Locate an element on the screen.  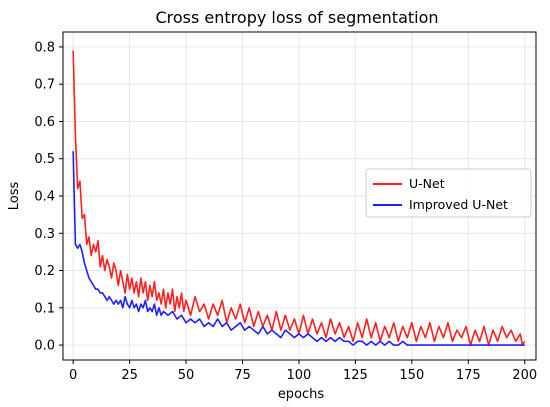
x-tick-label: 150 is located at coordinates (411, 375).